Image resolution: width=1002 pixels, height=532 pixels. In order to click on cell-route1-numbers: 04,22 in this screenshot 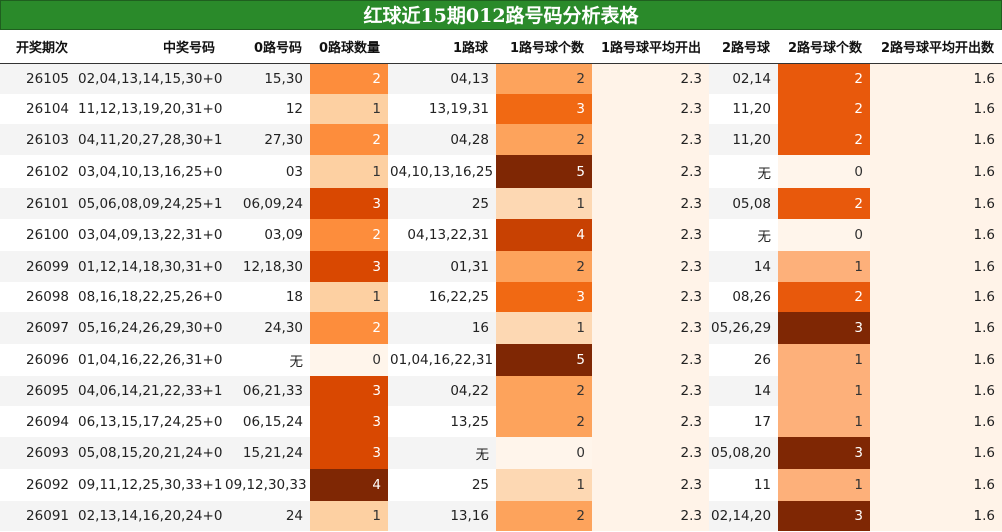, I will do `click(442, 391)`.